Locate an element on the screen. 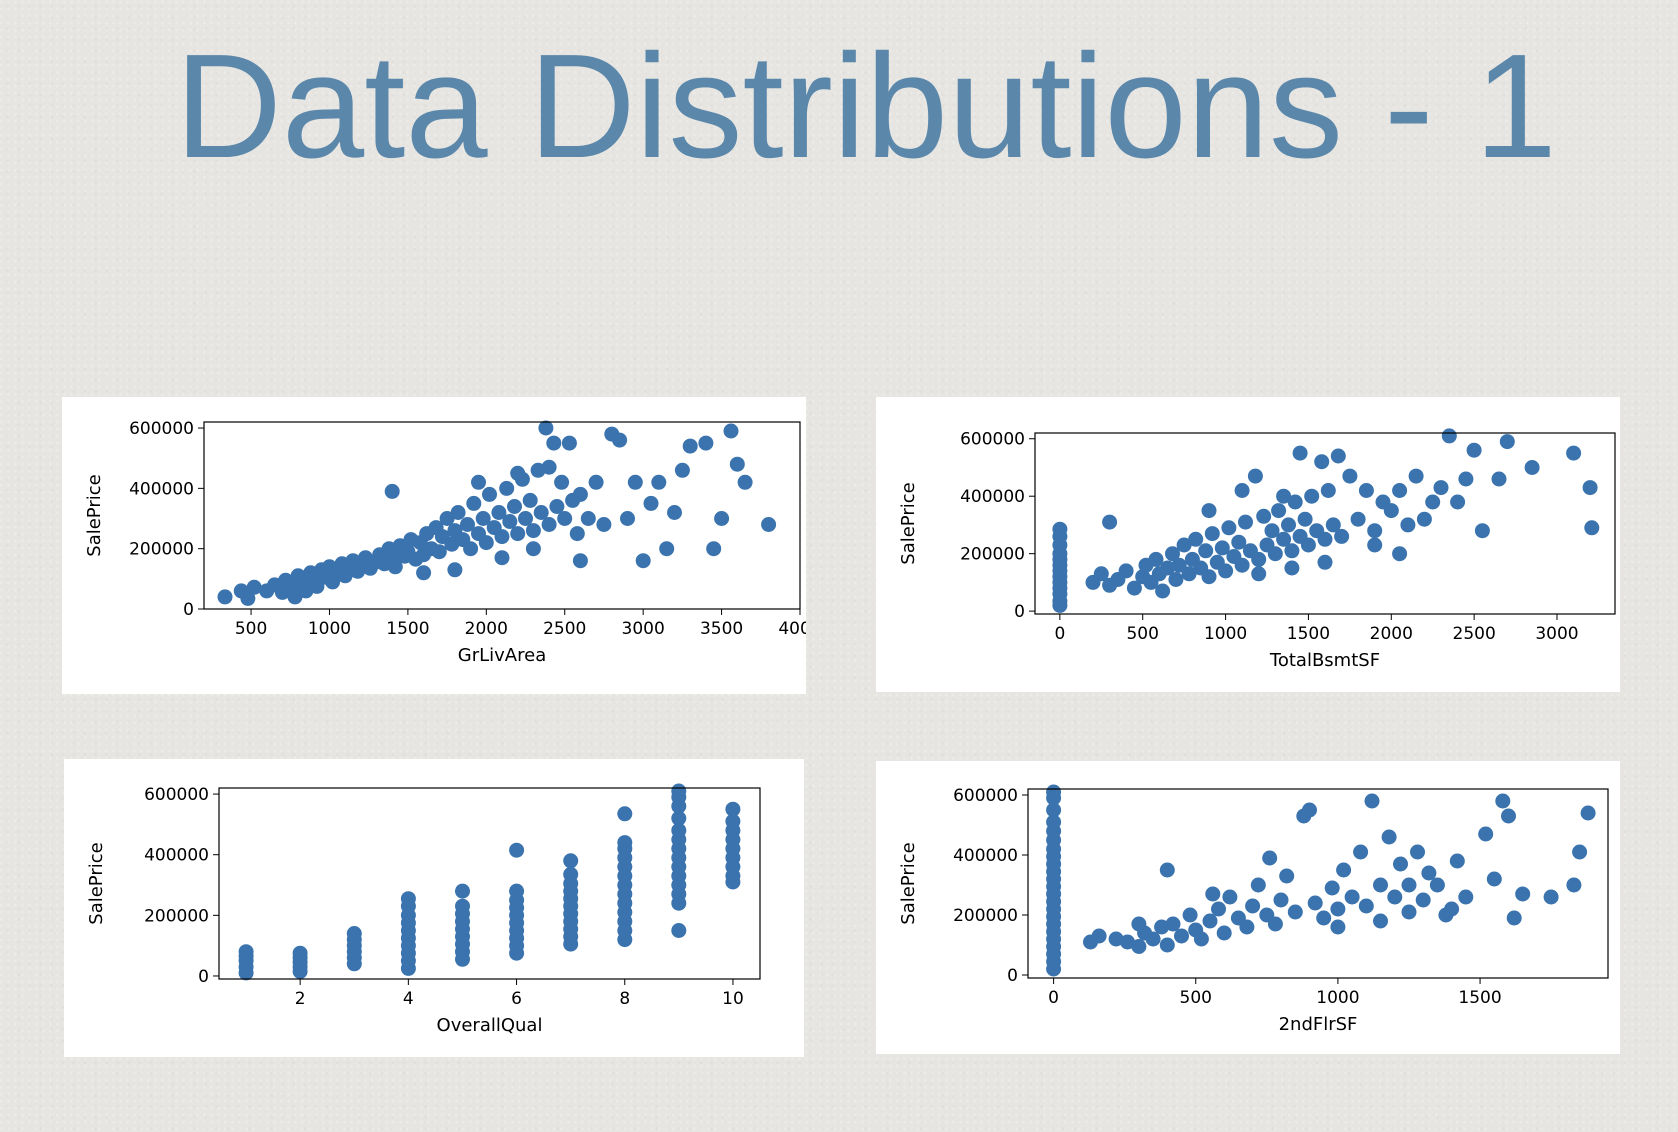 The width and height of the screenshot is (1678, 1132). plot-frame is located at coordinates (502, 515).